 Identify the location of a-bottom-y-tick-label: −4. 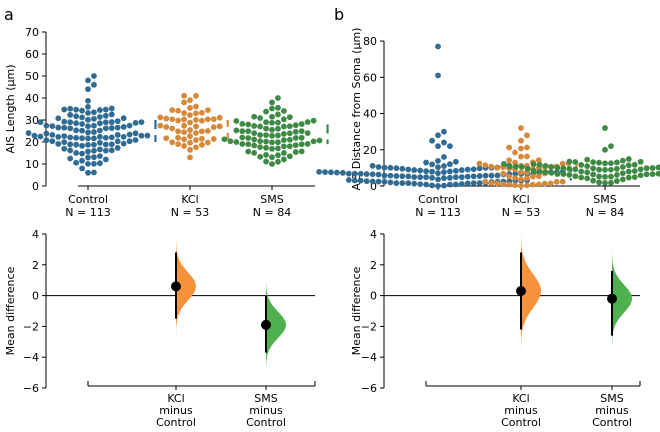
(31, 357).